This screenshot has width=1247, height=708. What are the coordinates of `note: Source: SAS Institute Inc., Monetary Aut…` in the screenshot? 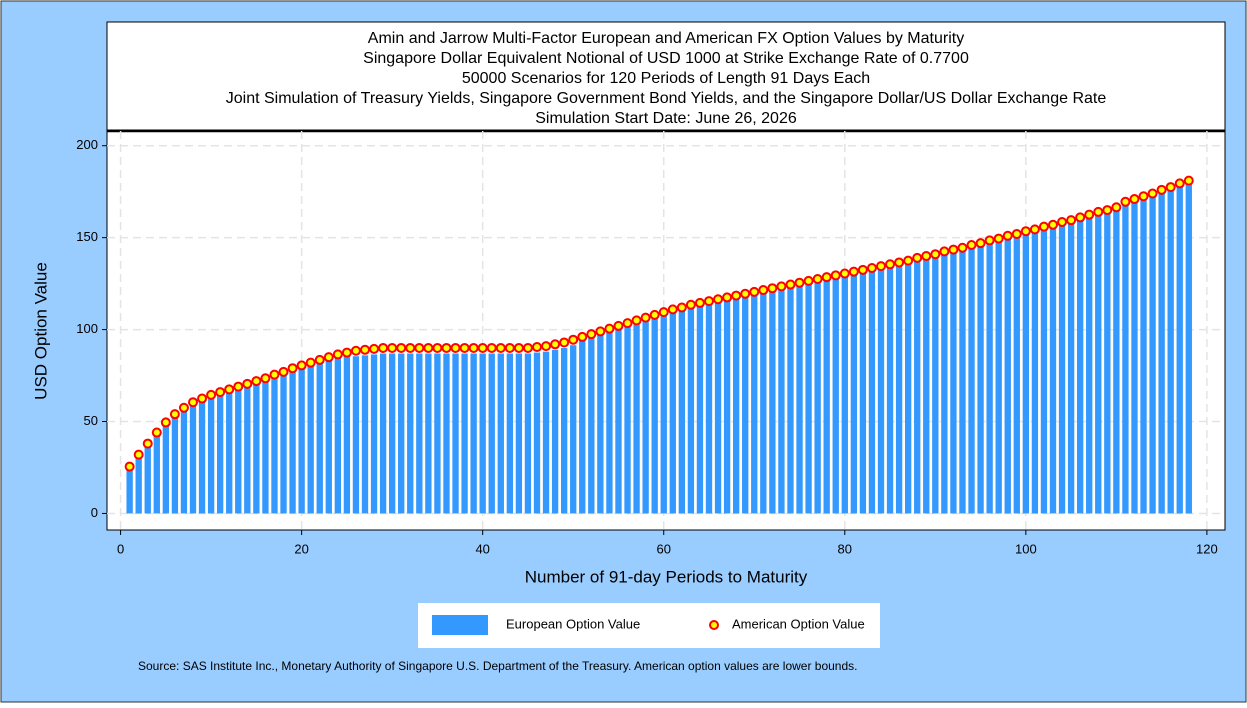 It's located at (497, 666).